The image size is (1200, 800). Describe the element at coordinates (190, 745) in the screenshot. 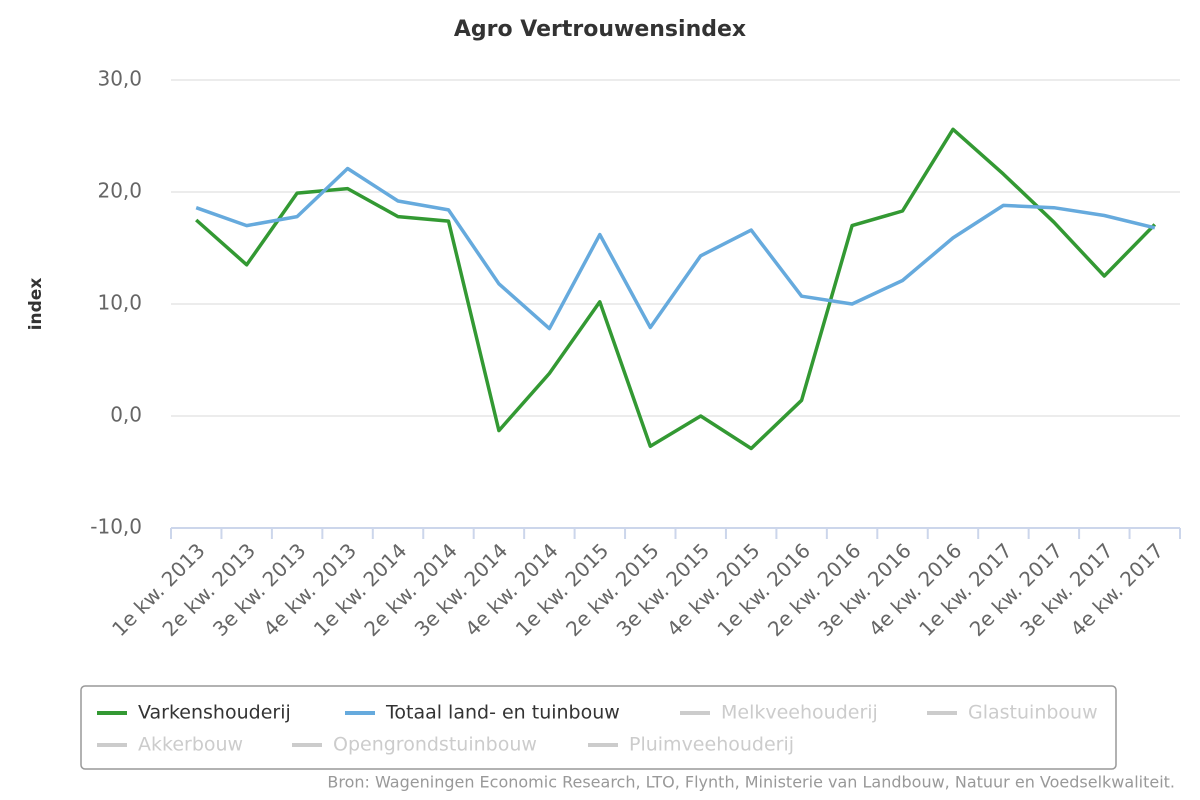

I see `legend-label: Akkerbouw` at that location.